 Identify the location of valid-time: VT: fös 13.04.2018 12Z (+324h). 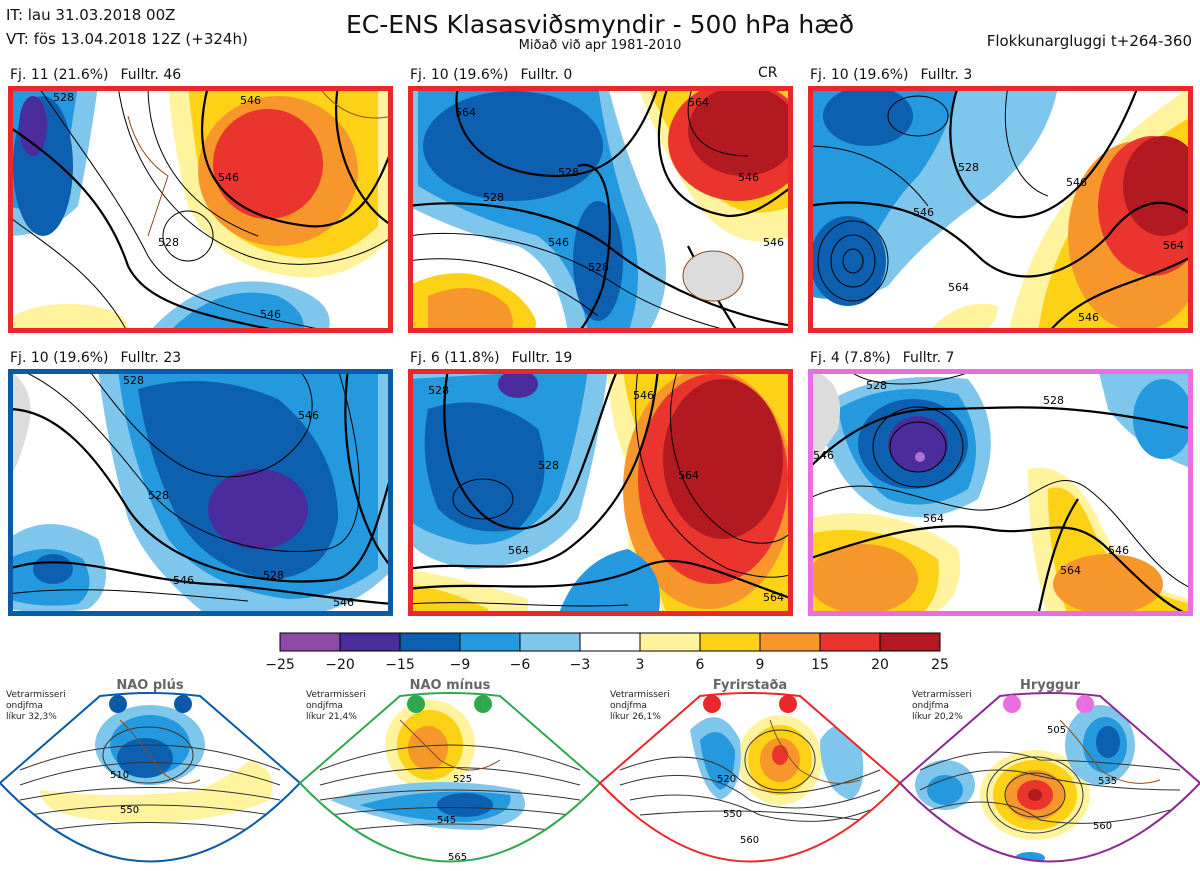
(127, 39).